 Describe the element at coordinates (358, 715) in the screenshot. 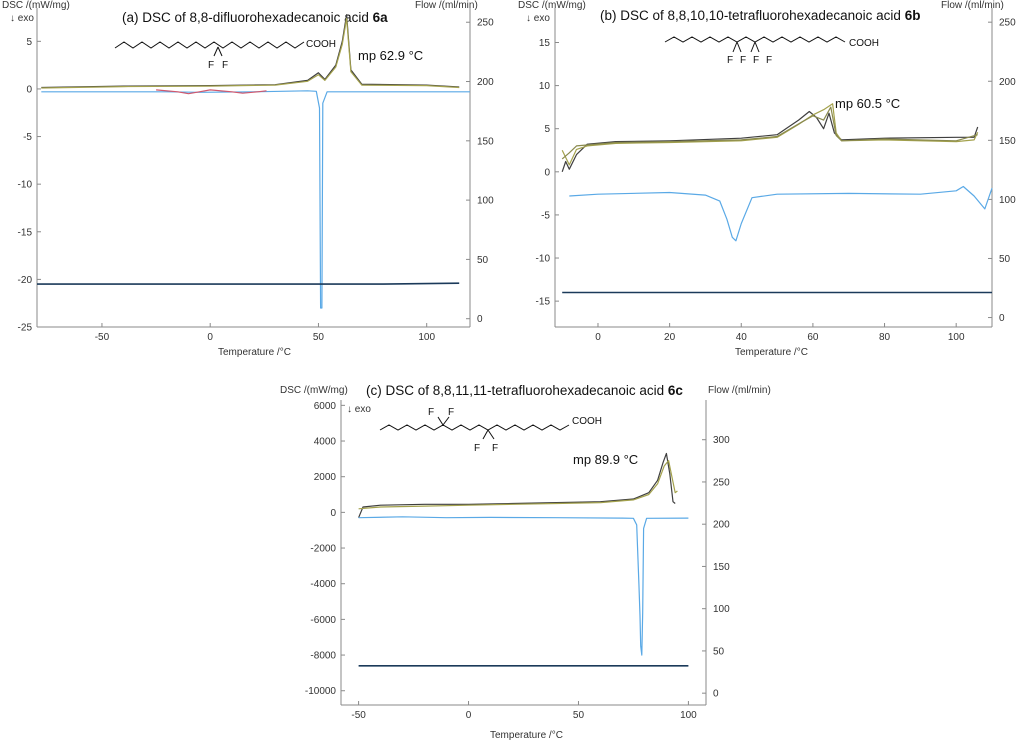

I see `panel-c-x-tick-label: -50` at that location.